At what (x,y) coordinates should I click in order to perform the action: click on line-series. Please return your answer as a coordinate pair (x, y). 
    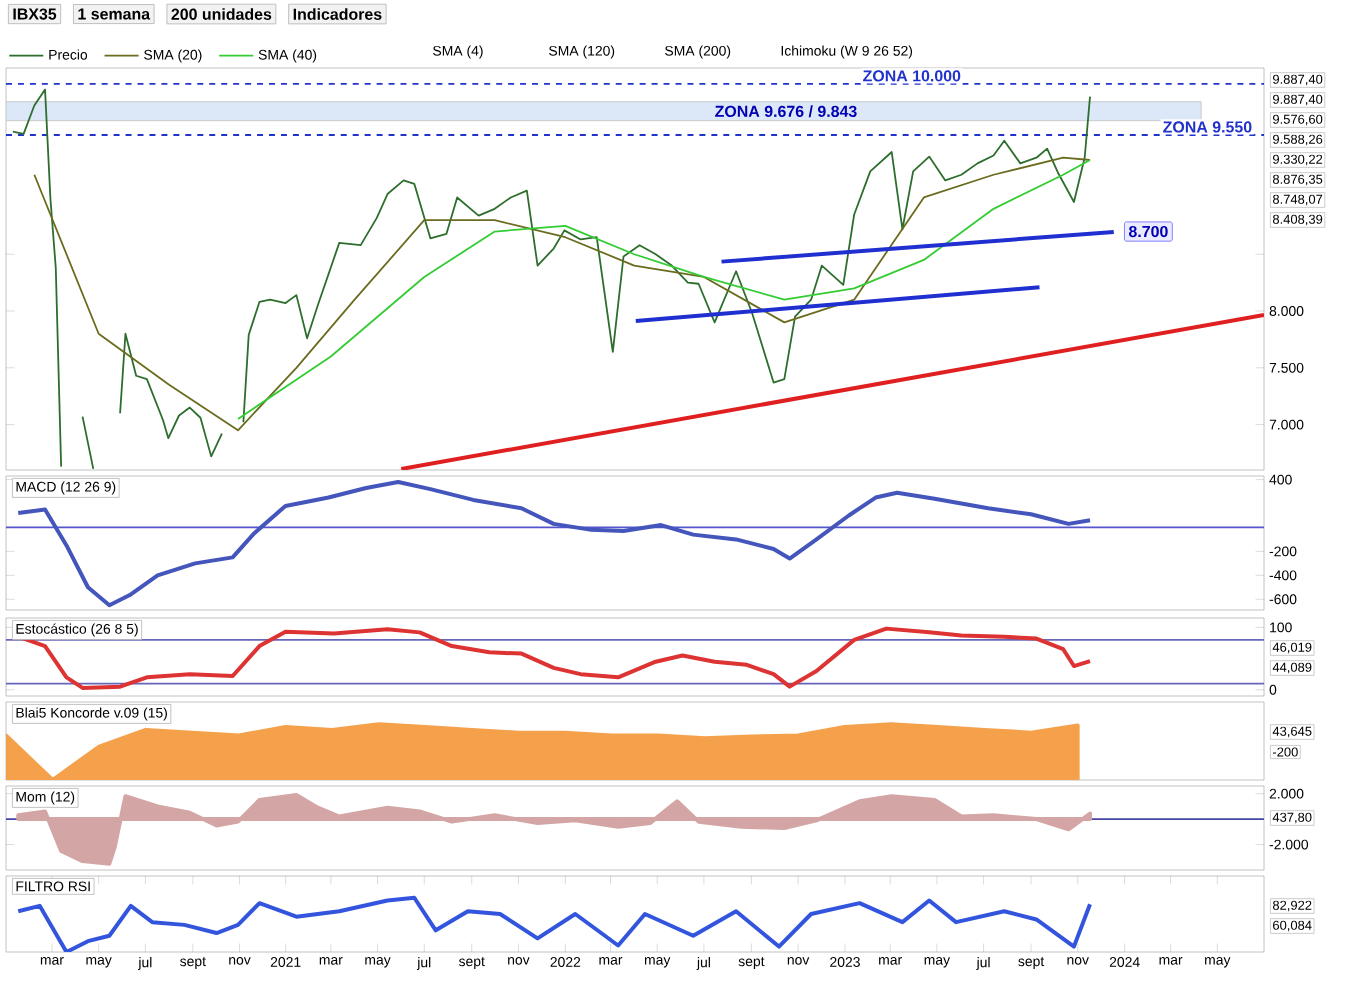
    Looking at the image, I should click on (554, 543).